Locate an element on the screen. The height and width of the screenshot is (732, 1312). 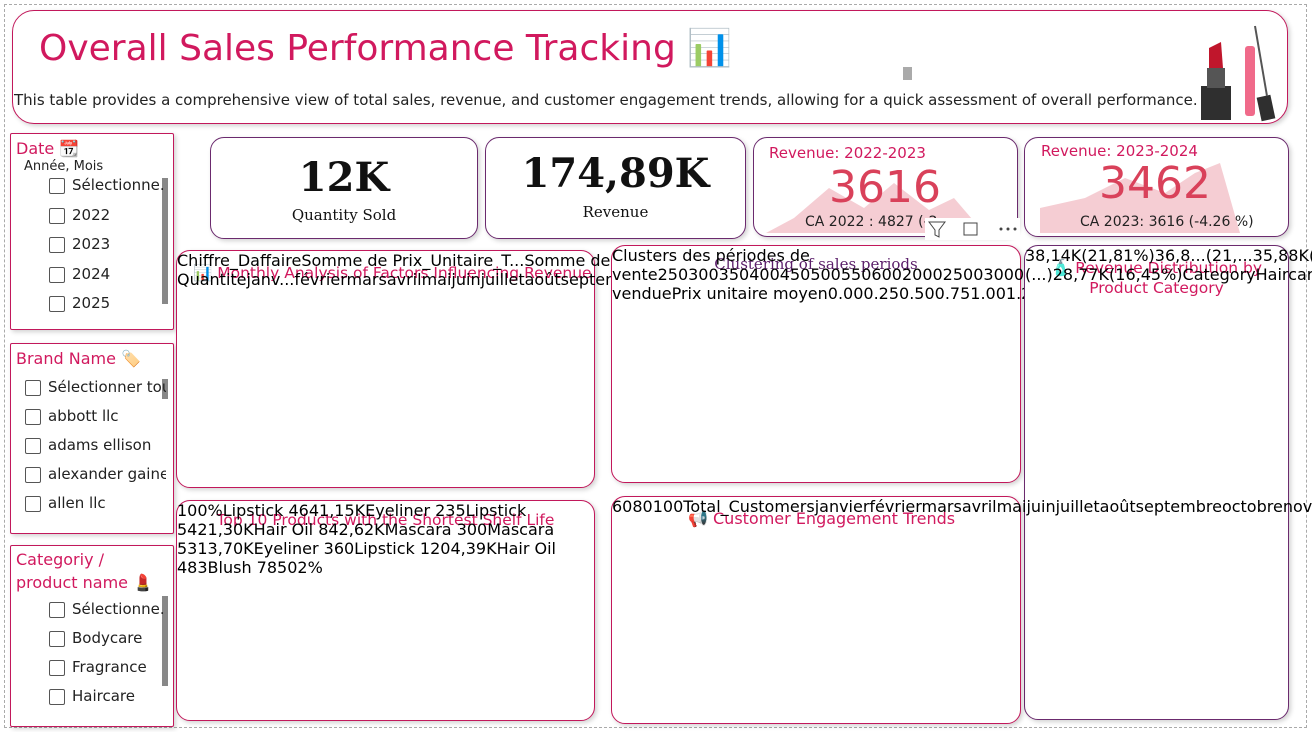
funnel-category: Eyeliner 360 is located at coordinates (304, 548).